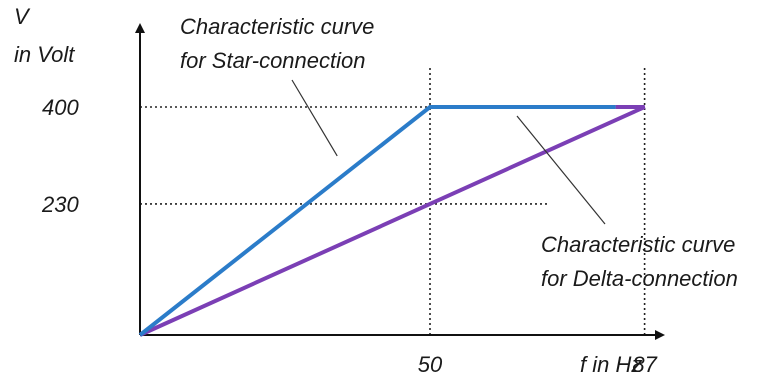 Image resolution: width=771 pixels, height=376 pixels. Describe the element at coordinates (644, 364) in the screenshot. I see `x-tick-label-87: 87` at that location.